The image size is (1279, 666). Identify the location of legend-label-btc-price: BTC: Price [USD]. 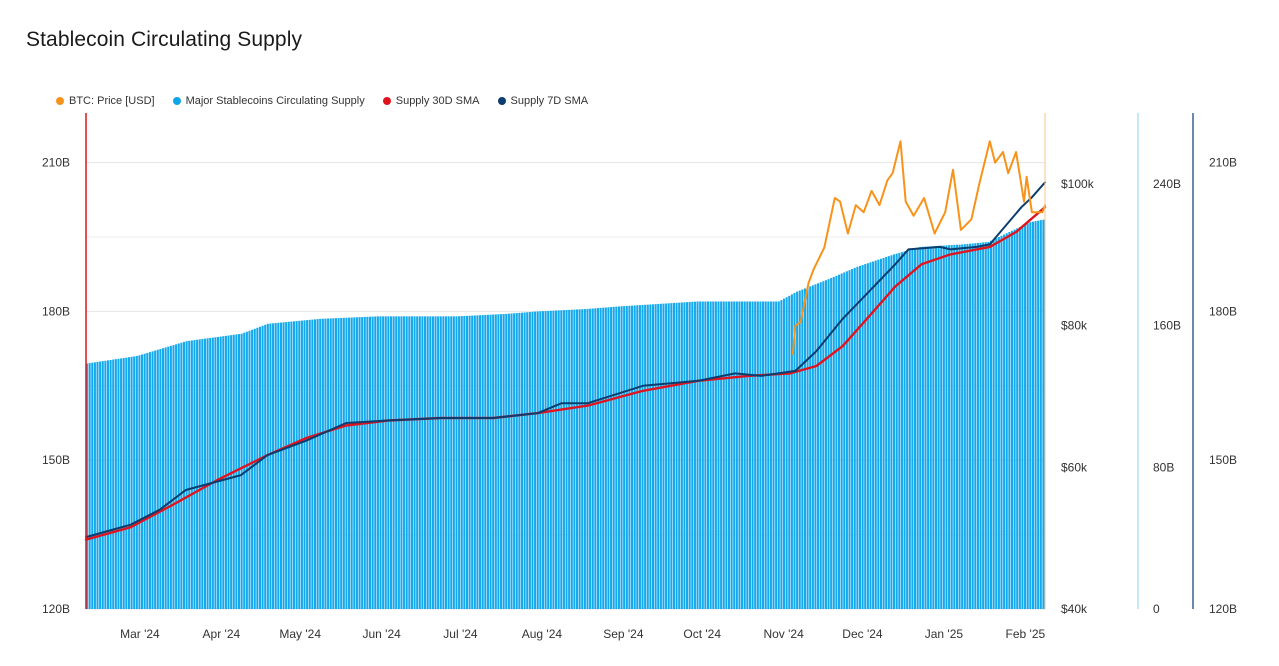
(112, 101).